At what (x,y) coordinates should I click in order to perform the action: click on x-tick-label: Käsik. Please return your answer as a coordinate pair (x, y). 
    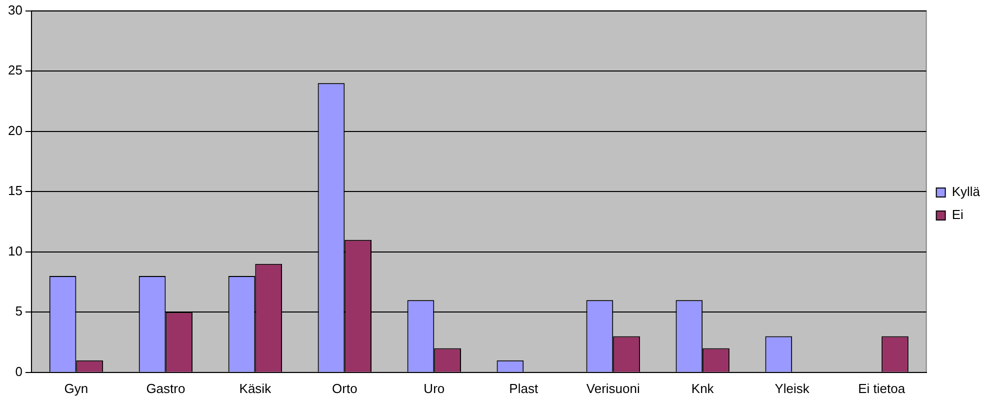
    Looking at the image, I should click on (255, 388).